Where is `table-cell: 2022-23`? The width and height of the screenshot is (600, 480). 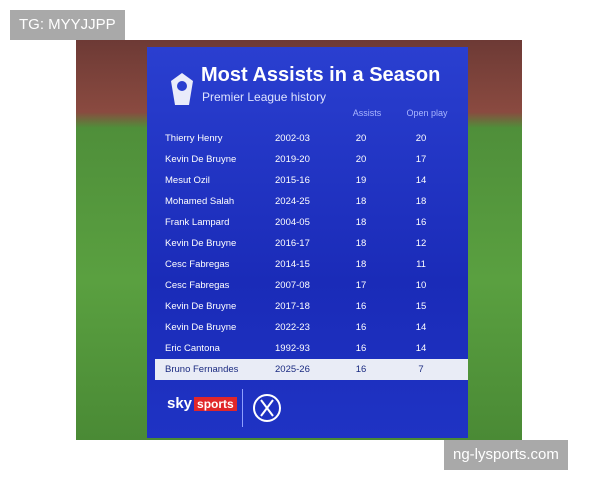 table-cell: 2022-23 is located at coordinates (292, 327).